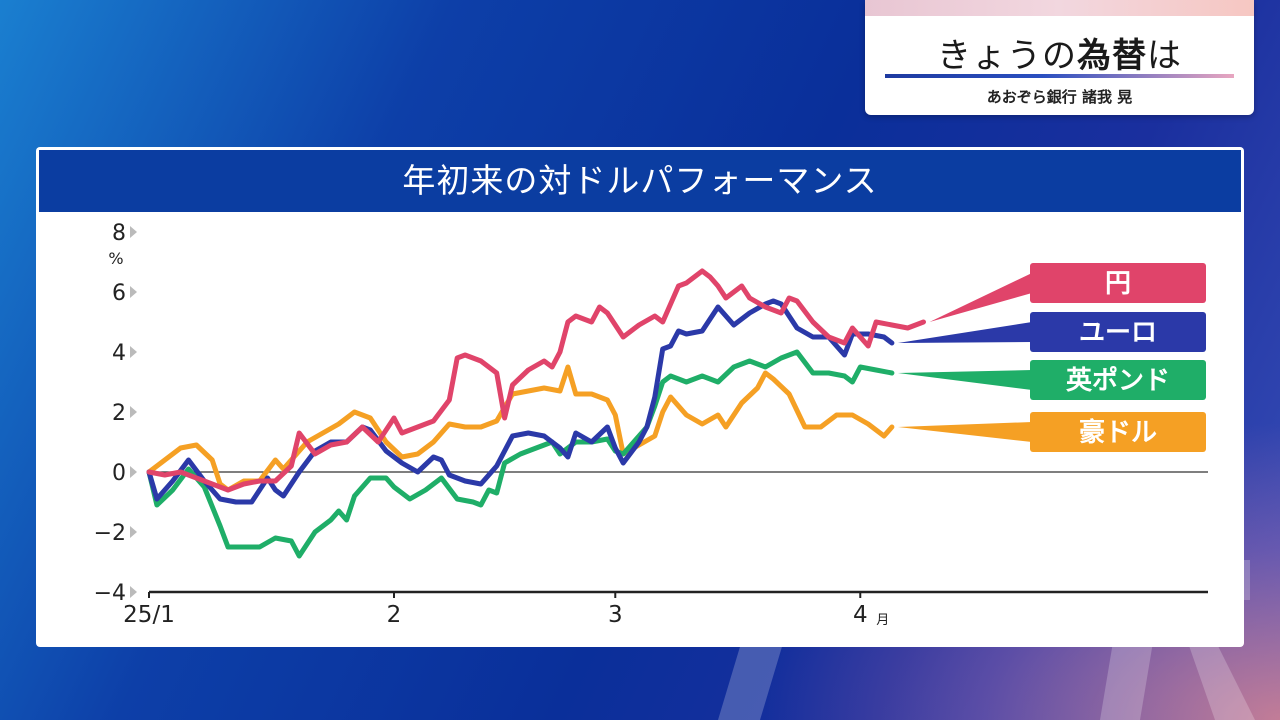 The image size is (1280, 720). I want to click on x-tick-label: 25/1, so click(149, 615).